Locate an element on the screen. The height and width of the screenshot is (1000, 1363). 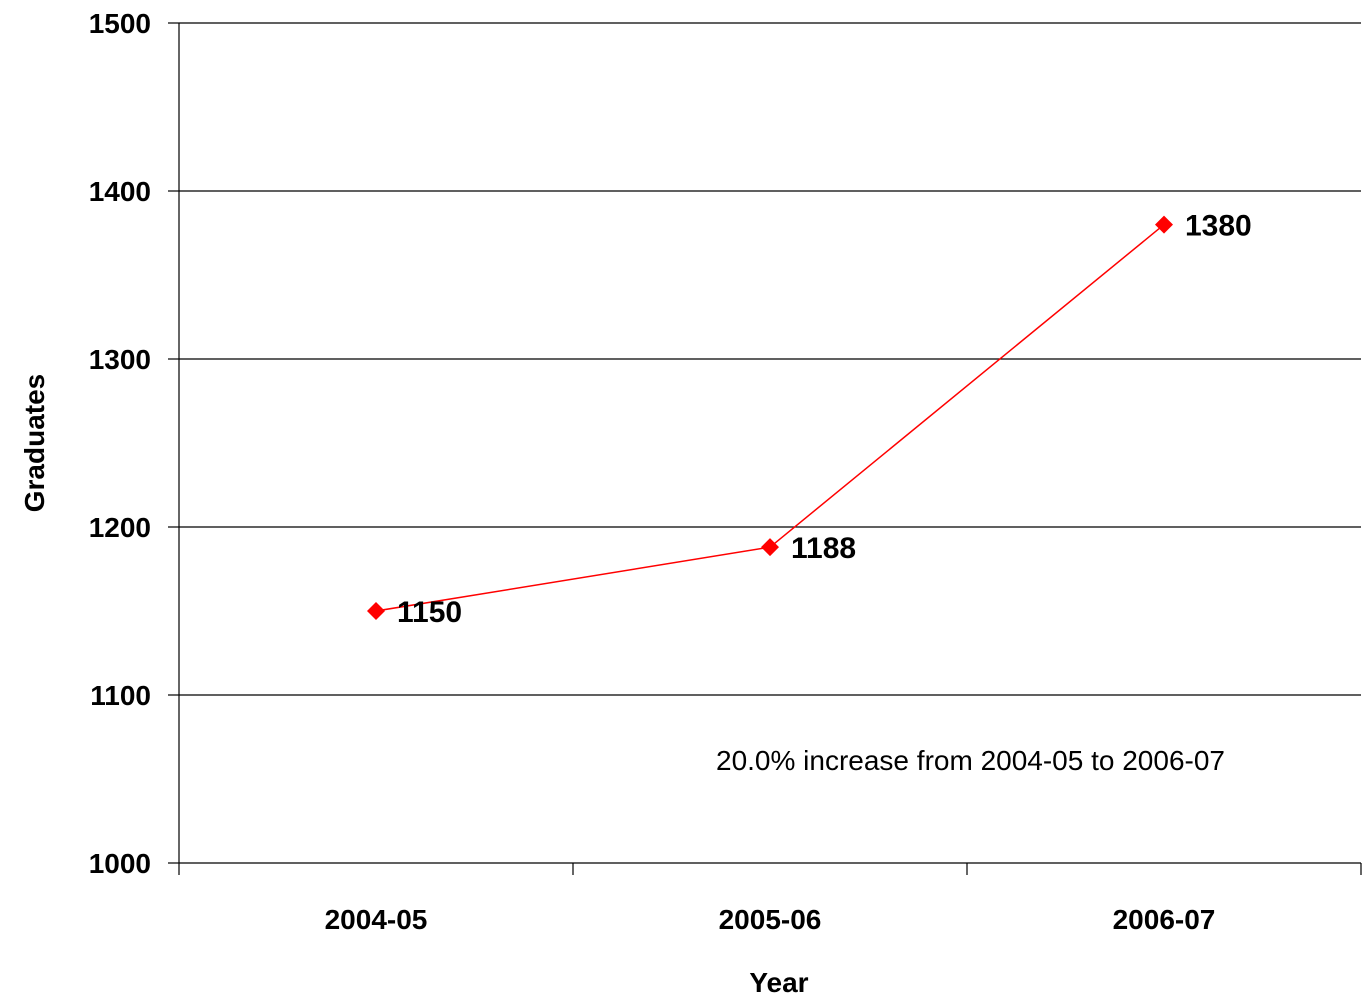
y-axis-title: Graduates is located at coordinates (34, 443).